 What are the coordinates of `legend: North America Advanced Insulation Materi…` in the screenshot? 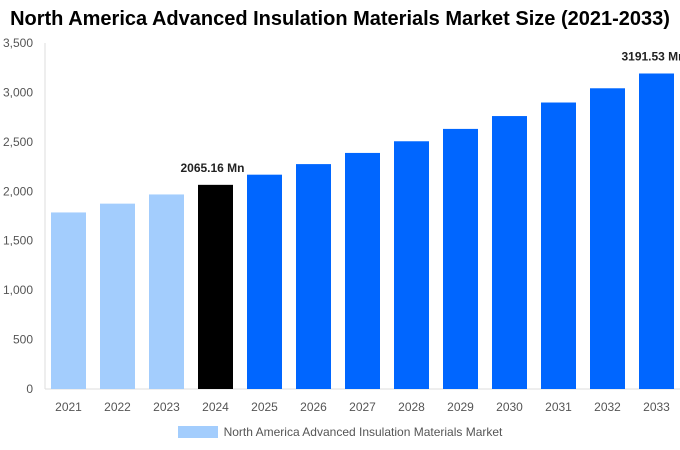 It's located at (340, 432).